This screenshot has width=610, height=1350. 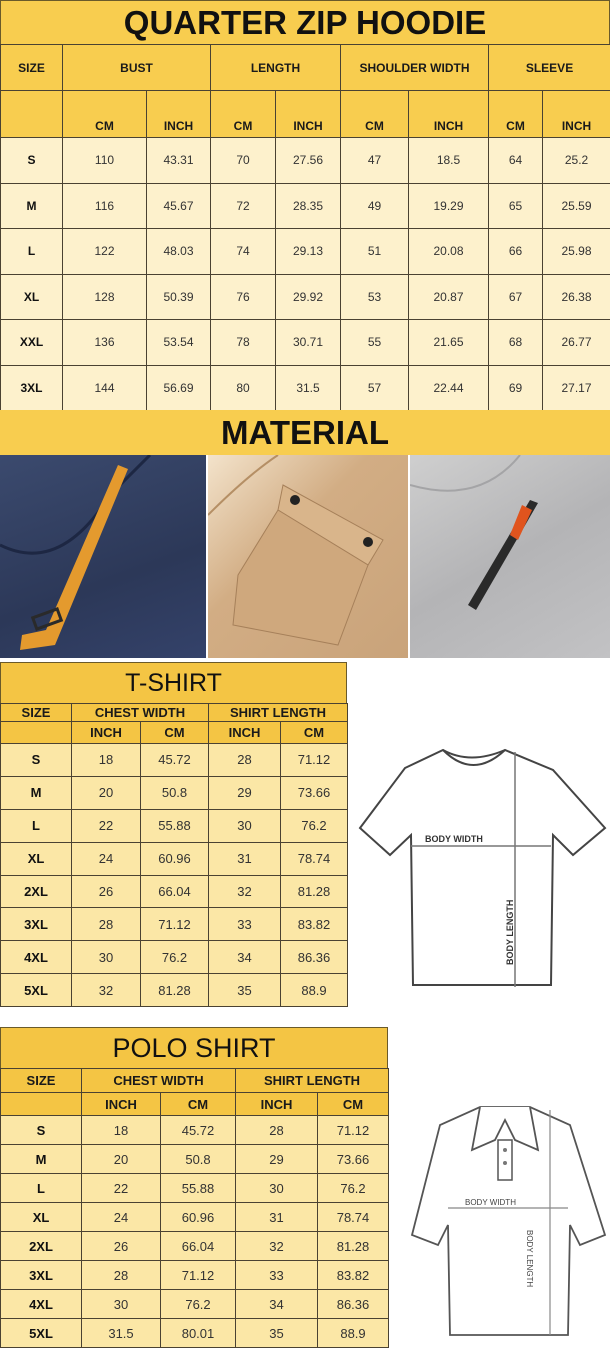 What do you see at coordinates (308, 160) in the screenshot?
I see `value-cell: 27.56` at bounding box center [308, 160].